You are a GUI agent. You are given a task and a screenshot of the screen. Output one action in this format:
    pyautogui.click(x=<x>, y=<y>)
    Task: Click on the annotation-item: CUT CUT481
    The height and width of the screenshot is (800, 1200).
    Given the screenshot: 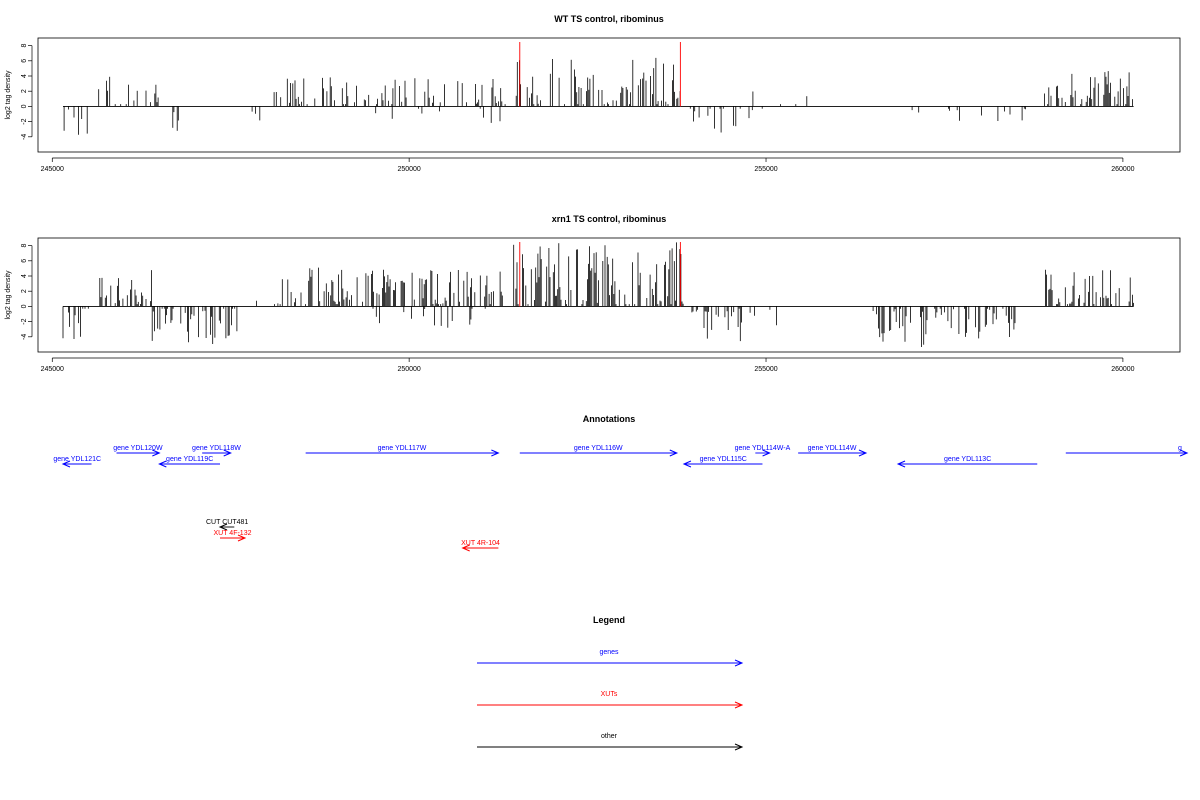 What is the action you would take?
    pyautogui.click(x=227, y=525)
    